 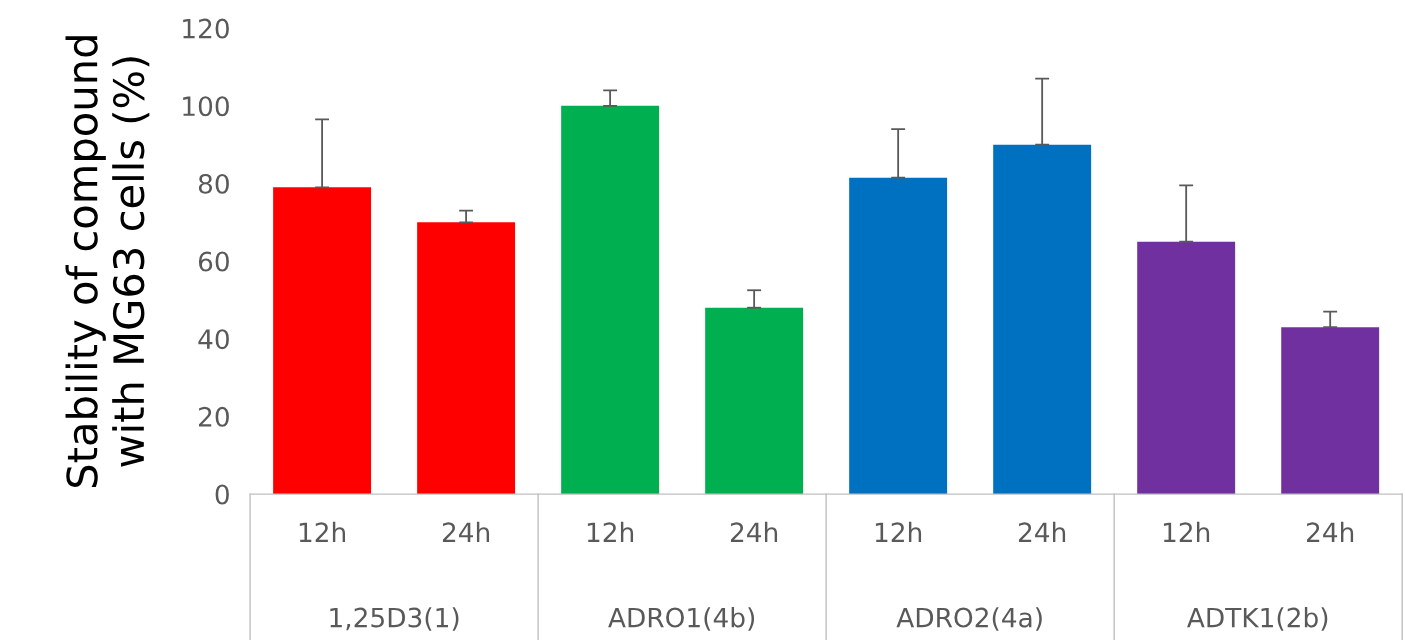 I want to click on text: ADRO2(4a), so click(x=969, y=619).